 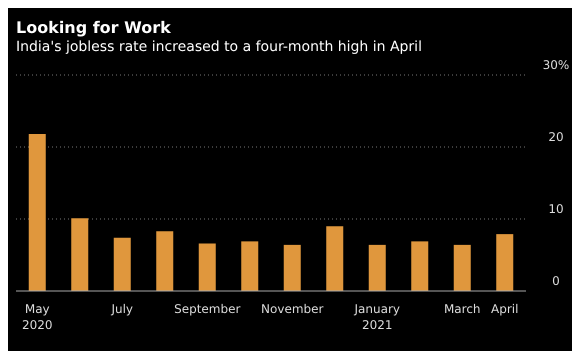 I want to click on x-tick-label: September, so click(x=207, y=309).